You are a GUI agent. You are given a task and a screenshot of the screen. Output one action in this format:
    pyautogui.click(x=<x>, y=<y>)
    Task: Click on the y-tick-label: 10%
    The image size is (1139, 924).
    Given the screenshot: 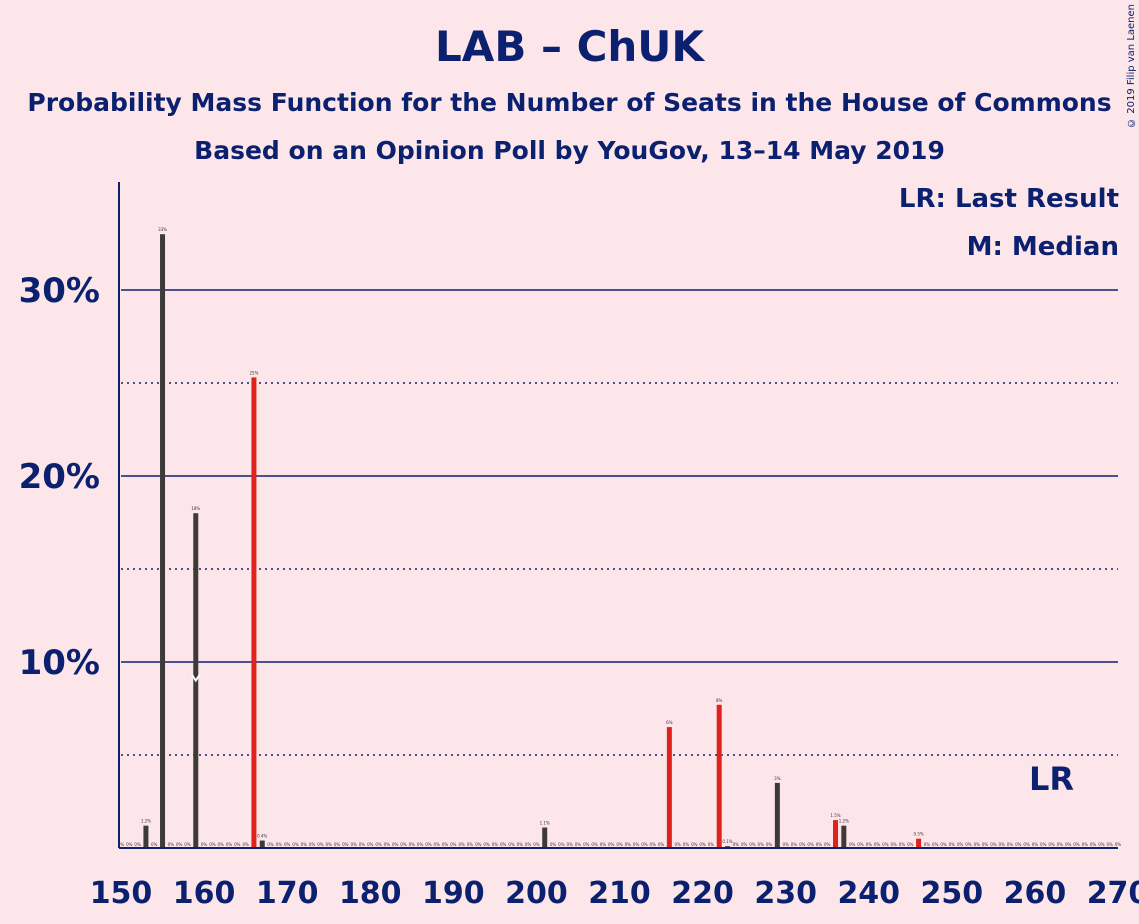 What is the action you would take?
    pyautogui.click(x=59, y=663)
    